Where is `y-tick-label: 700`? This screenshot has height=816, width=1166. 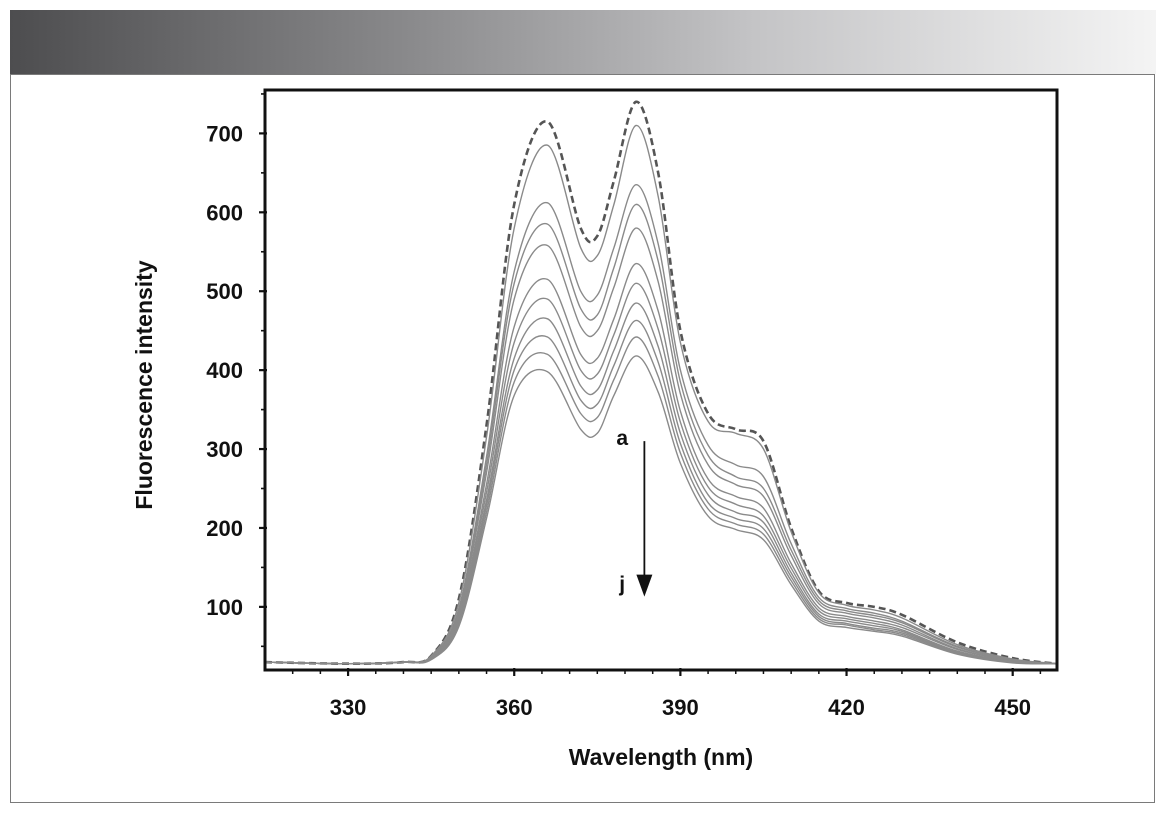 y-tick-label: 700 is located at coordinates (224, 133).